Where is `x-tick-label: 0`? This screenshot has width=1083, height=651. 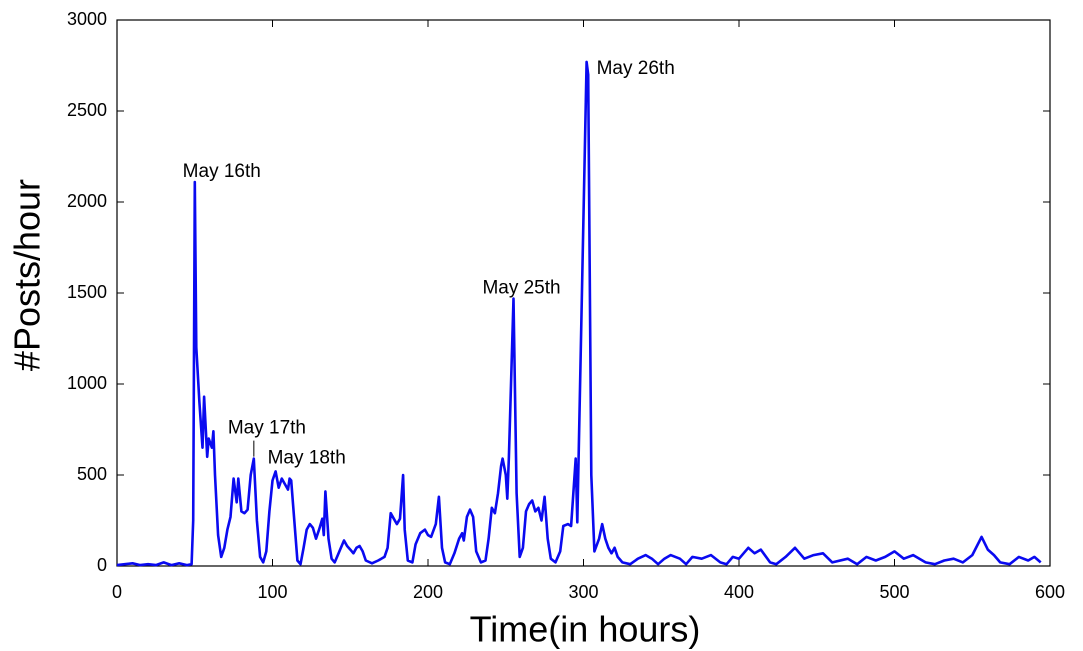
x-tick-label: 0 is located at coordinates (117, 592).